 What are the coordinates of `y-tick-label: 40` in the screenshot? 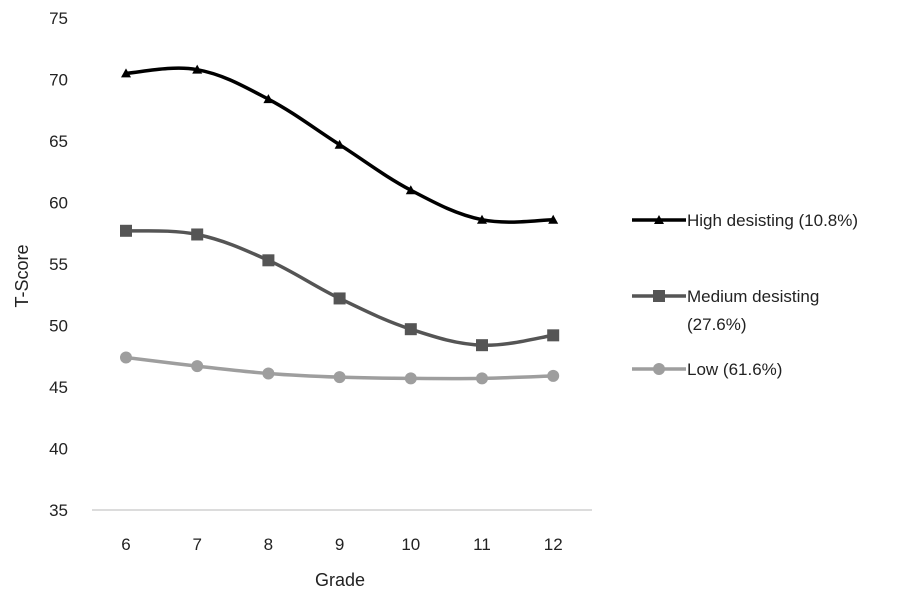 It's located at (58, 449).